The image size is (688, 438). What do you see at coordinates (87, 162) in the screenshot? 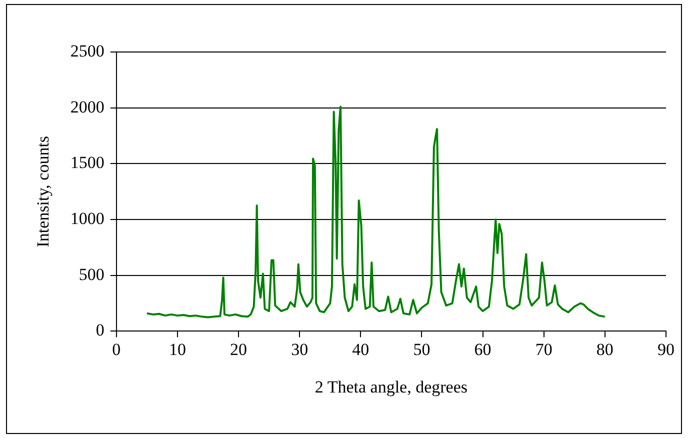
I see `y-tick-label: 1500` at bounding box center [87, 162].